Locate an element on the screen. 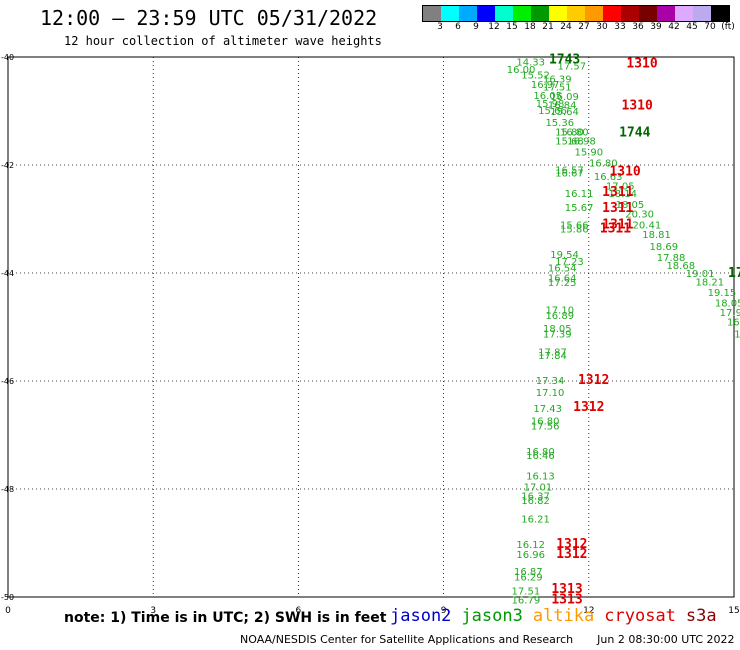  wave-height-label: 16.13 is located at coordinates (540, 477).